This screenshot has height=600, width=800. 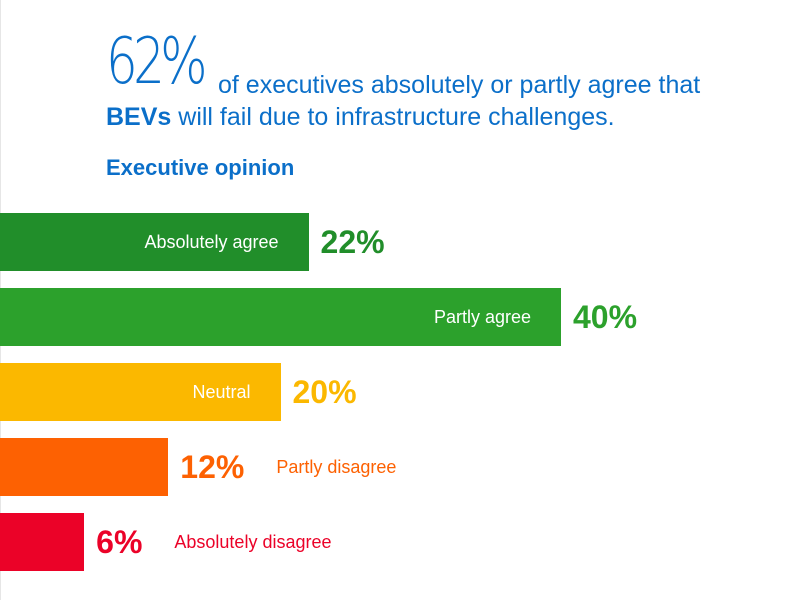 What do you see at coordinates (119, 542) in the screenshot?
I see `bar-value-label: 6%` at bounding box center [119, 542].